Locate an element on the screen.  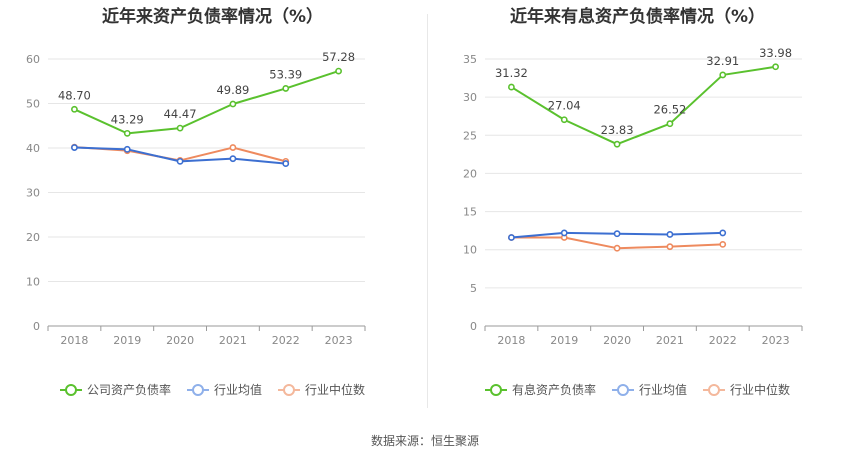
data-label: 43.29 is located at coordinates (127, 119).